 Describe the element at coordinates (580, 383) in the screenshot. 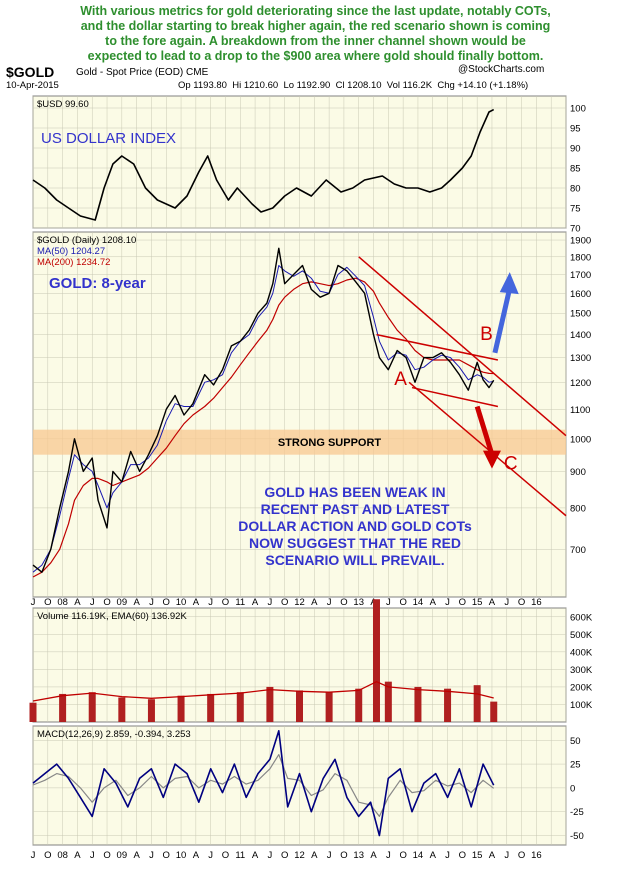

I see `gold-axis-tick-label: 1200` at that location.